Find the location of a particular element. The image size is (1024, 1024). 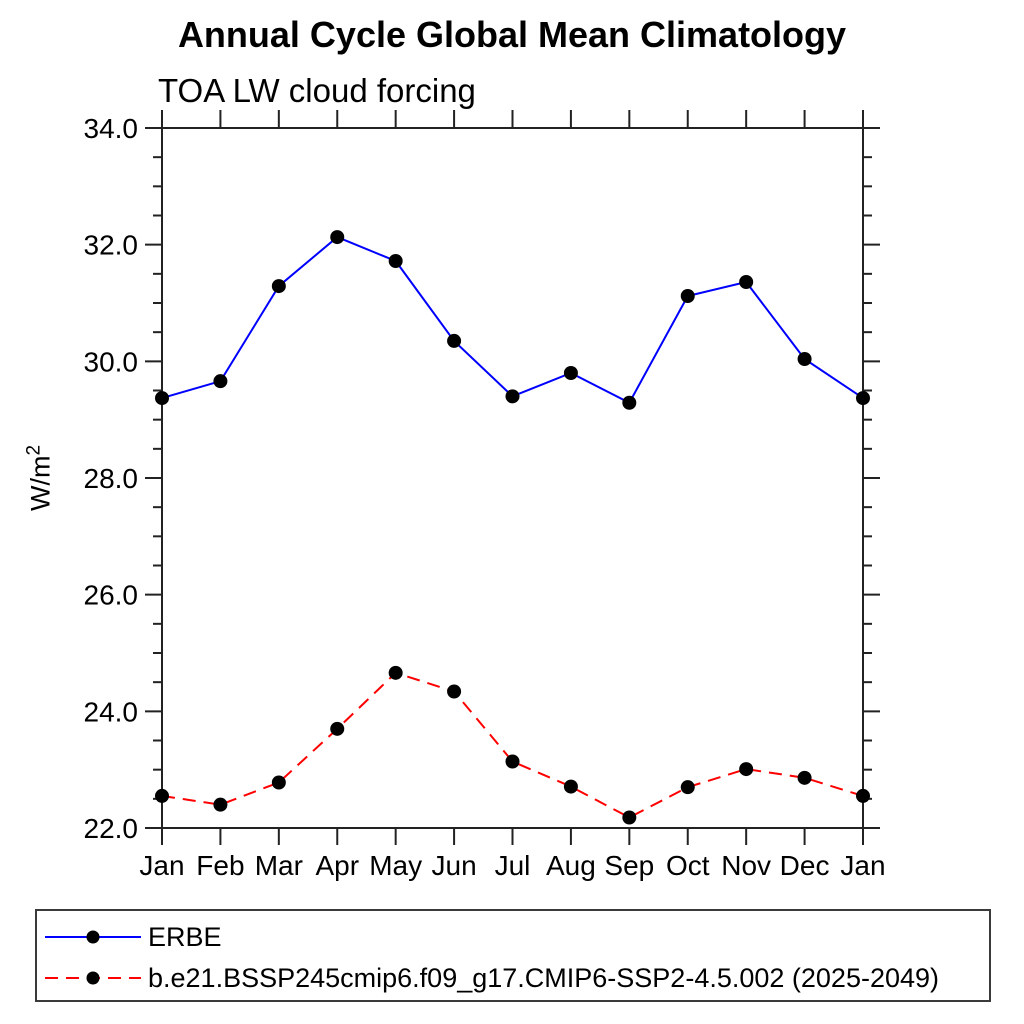

x-tick-label: Nov is located at coordinates (746, 865).